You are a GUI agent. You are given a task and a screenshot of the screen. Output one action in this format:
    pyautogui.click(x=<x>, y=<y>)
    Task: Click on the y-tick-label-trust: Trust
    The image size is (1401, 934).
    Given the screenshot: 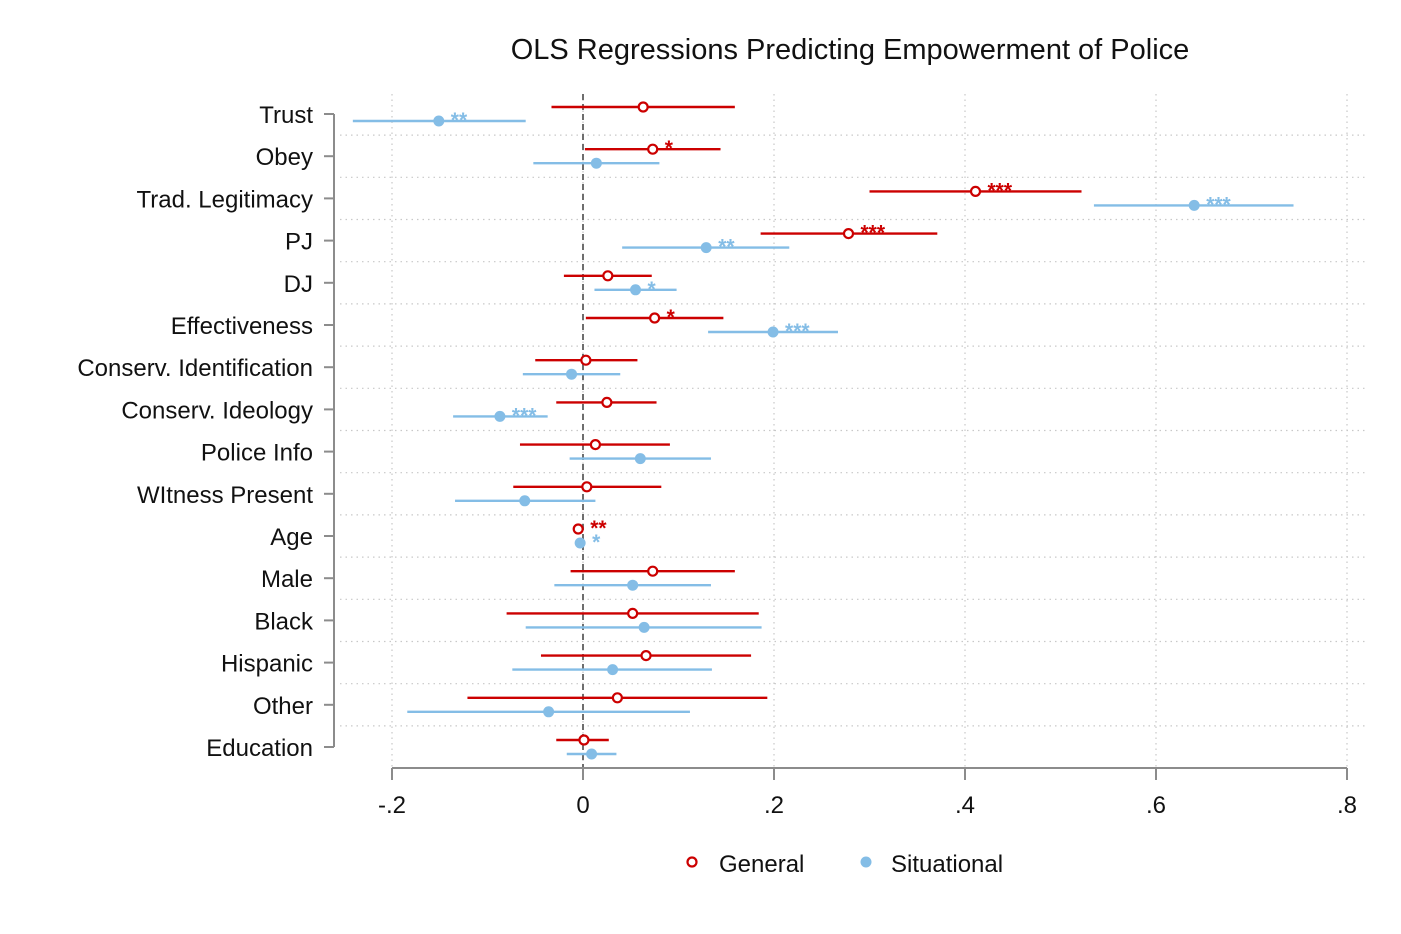 What is the action you would take?
    pyautogui.click(x=286, y=115)
    